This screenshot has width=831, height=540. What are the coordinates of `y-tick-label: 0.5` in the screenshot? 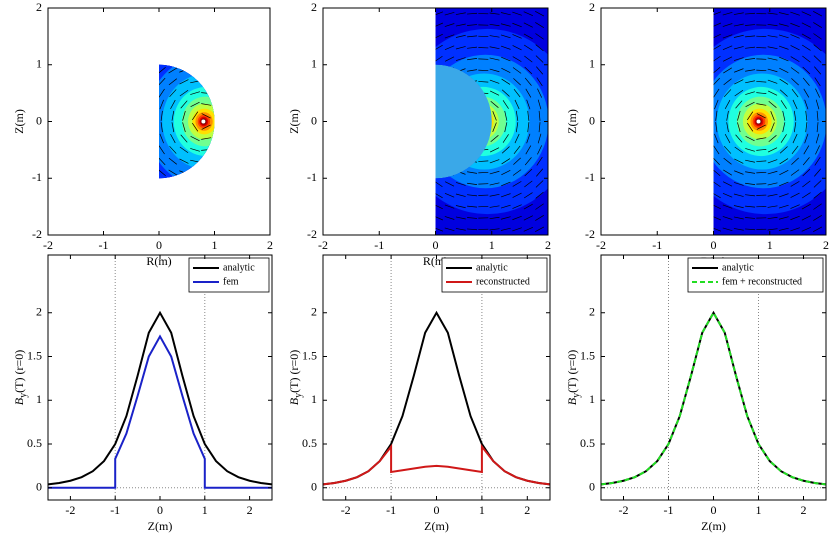 It's located at (587, 443).